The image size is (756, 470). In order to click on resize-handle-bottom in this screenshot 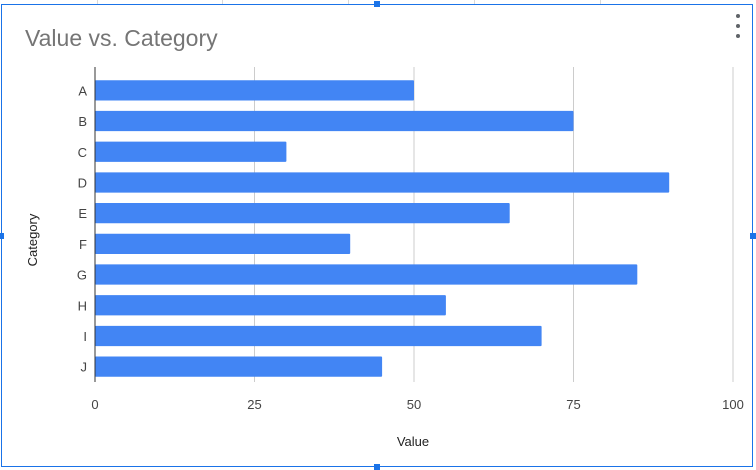, I will do `click(377, 467)`.